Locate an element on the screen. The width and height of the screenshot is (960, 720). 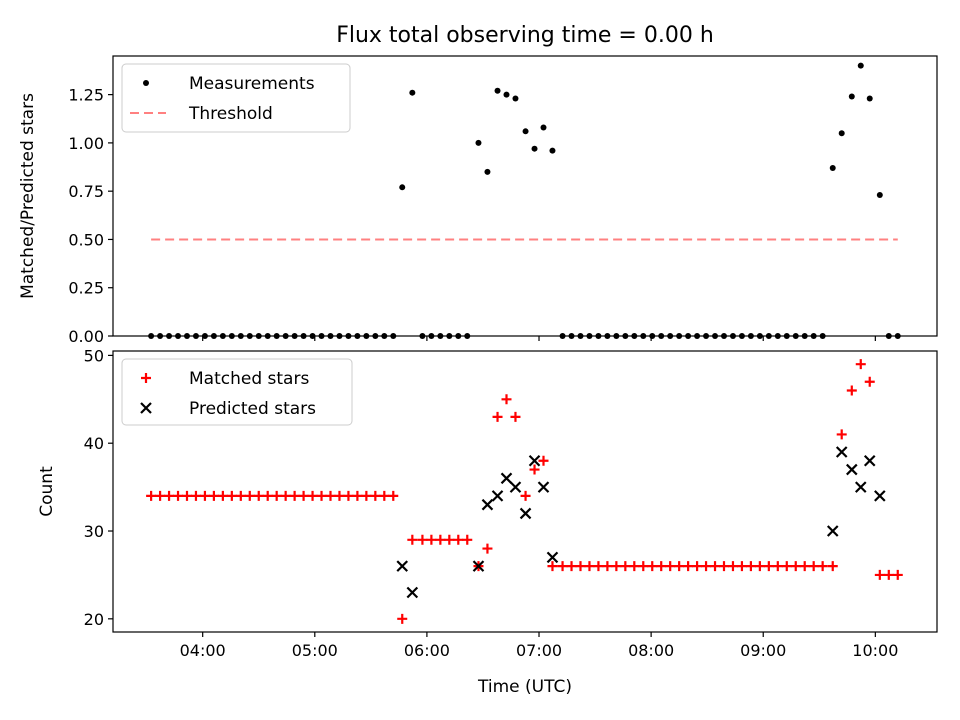
legend-label: Predicted stars is located at coordinates (252, 409).